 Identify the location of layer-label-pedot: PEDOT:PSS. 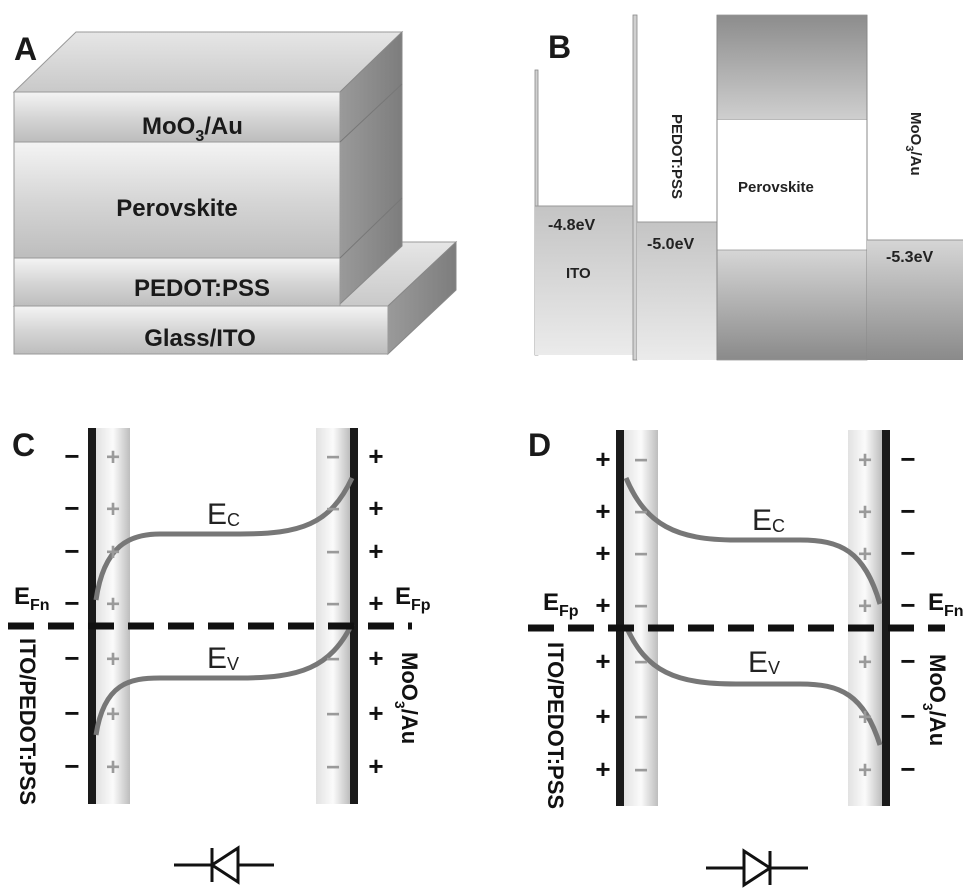
(202, 288).